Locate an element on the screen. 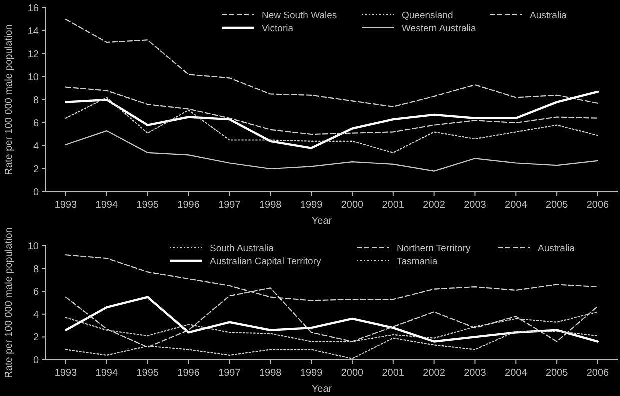 This screenshot has width=620, height=396. legend-label: South Australia is located at coordinates (242, 248).